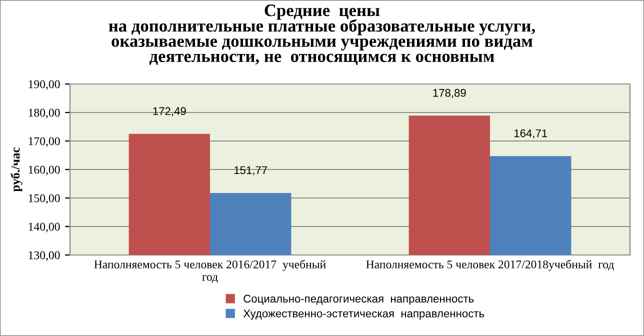 This screenshot has width=644, height=336. What do you see at coordinates (251, 171) in the screenshot?
I see `data-label: 151,77` at bounding box center [251, 171].